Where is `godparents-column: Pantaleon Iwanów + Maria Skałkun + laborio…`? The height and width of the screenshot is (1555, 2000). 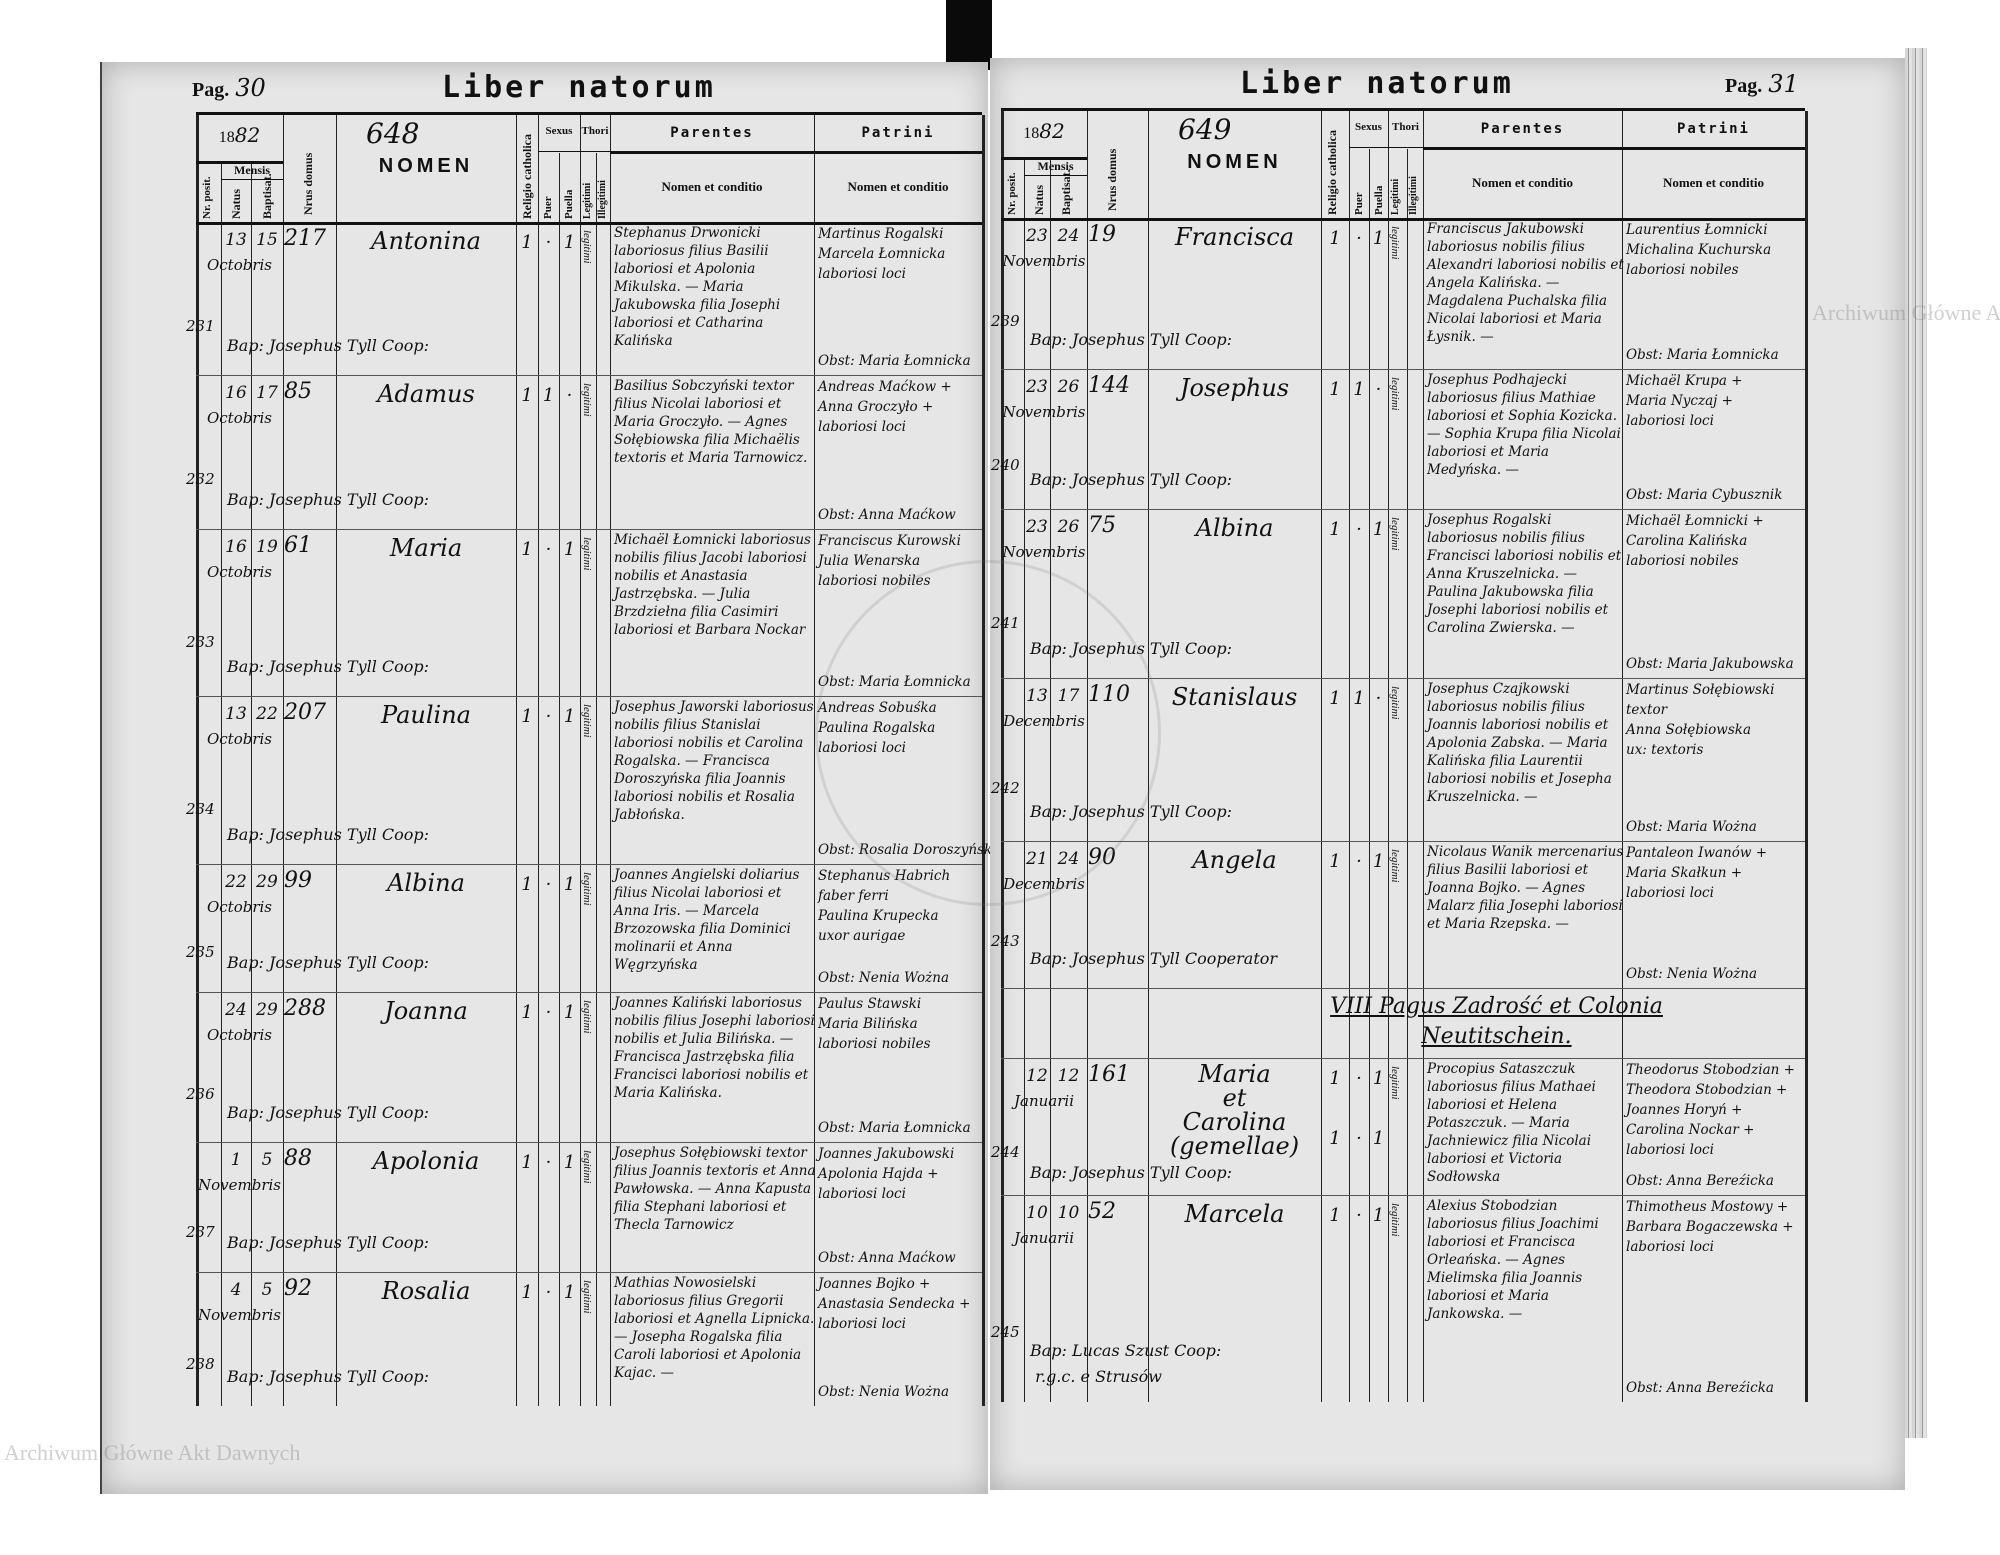
godparents-column: Pantaleon Iwanów + Maria Skałkun + laborio… is located at coordinates (1714, 913).